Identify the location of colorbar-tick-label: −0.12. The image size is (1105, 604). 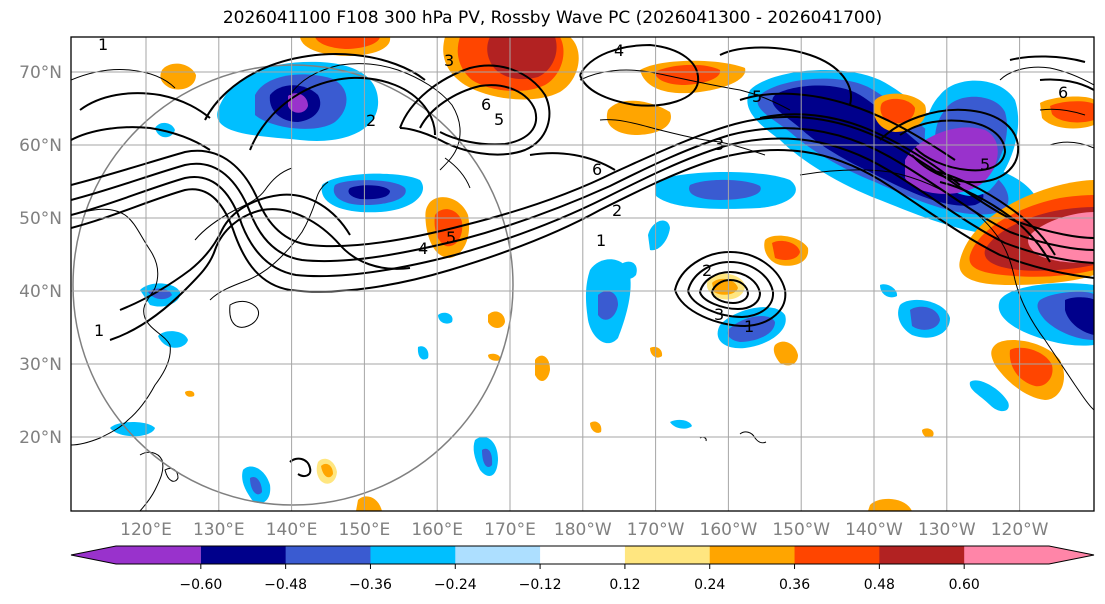
(540, 585).